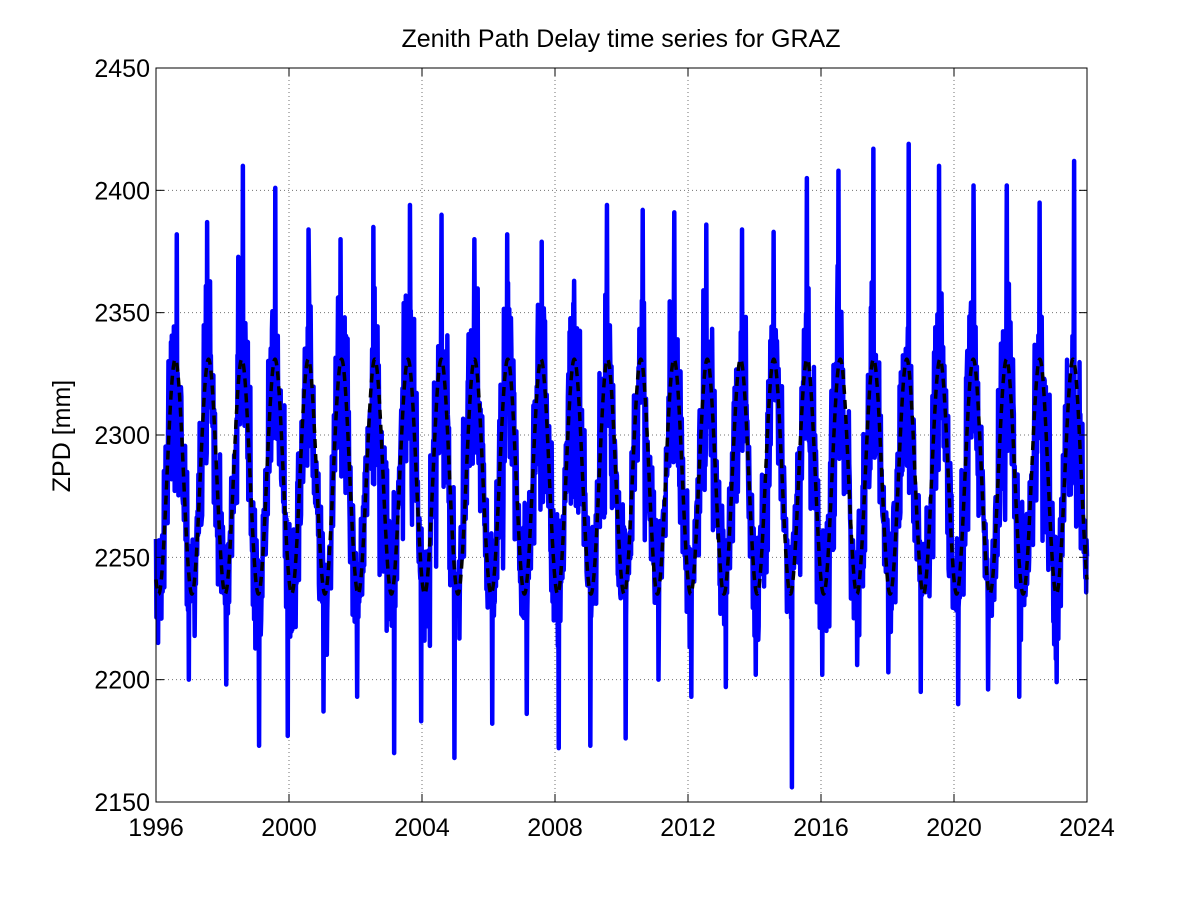 The height and width of the screenshot is (901, 1201). Describe the element at coordinates (620, 39) in the screenshot. I see `chart-title: Zenith Path Delay time series for GRAZ` at that location.